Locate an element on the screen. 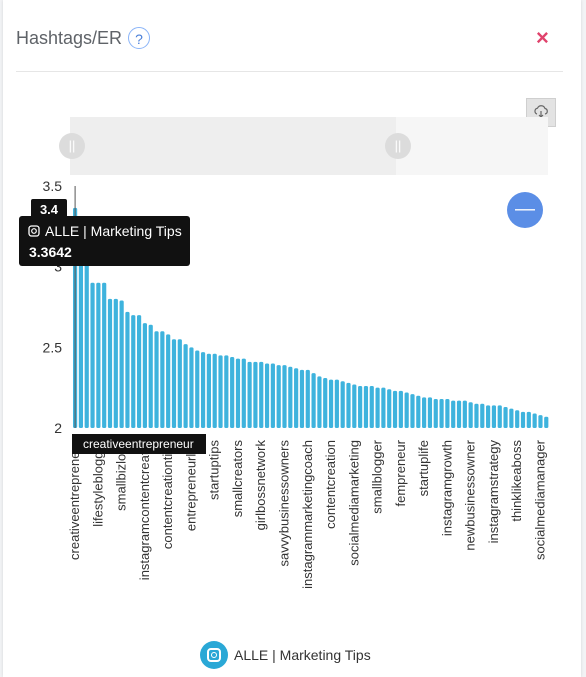 Image resolution: width=586 pixels, height=677 pixels. navigator-left-handle: || is located at coordinates (72, 146).